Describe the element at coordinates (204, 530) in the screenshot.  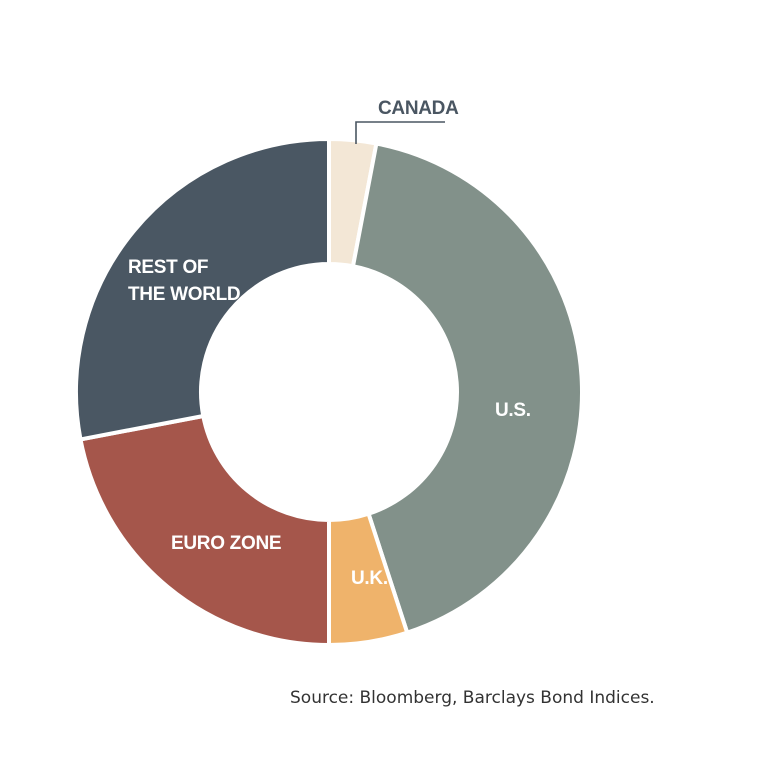
I see `slice-euro-zone` at that location.